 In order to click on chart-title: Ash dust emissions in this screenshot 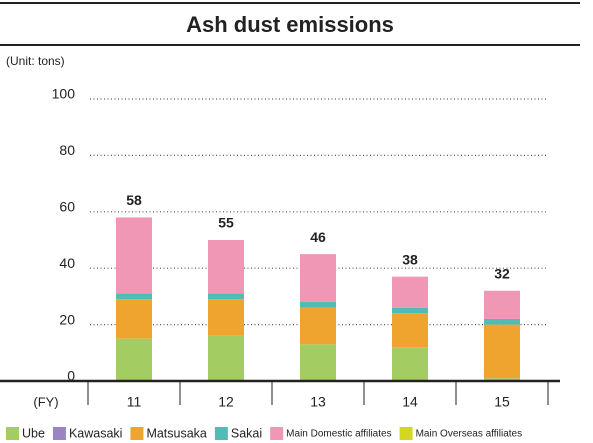, I will do `click(290, 24)`.